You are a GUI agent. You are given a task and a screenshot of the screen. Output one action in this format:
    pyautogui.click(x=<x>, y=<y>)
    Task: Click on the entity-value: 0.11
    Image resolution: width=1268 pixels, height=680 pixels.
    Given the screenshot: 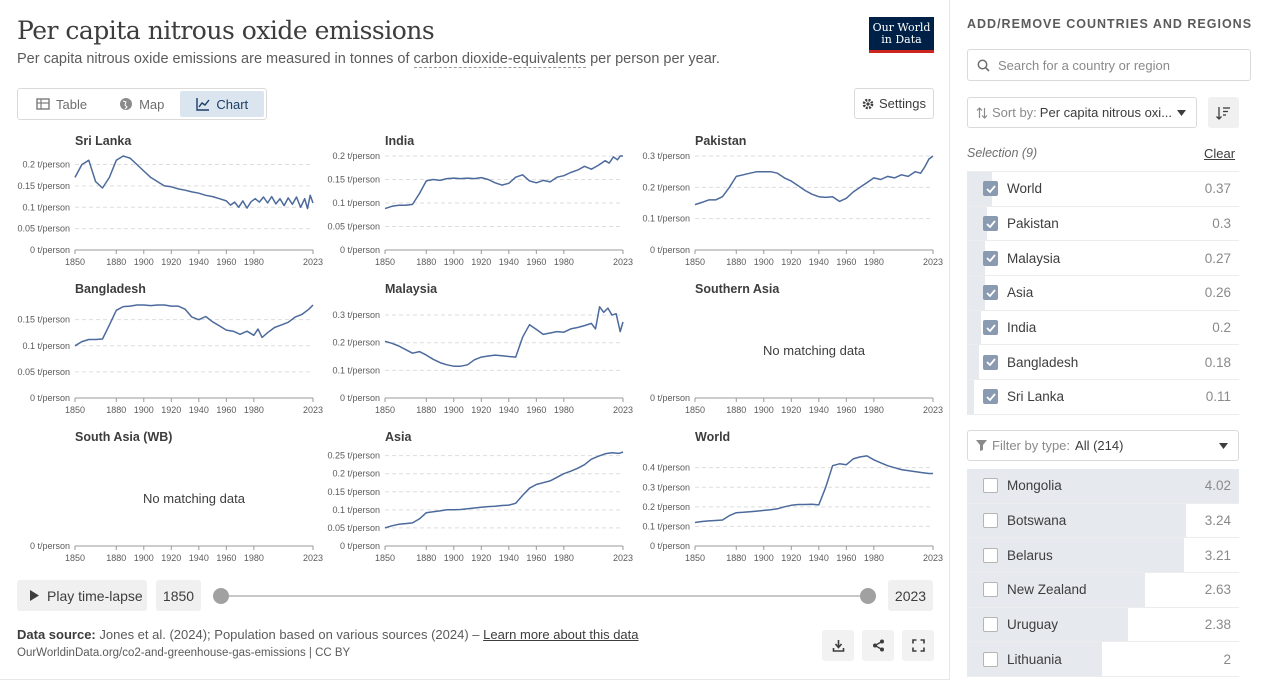 What is the action you would take?
    pyautogui.click(x=1218, y=397)
    